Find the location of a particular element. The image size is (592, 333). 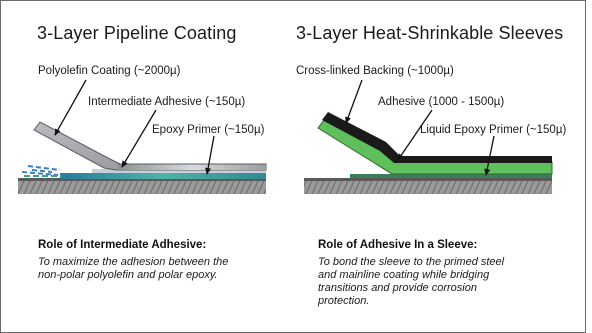

left-leader-layer2 is located at coordinates (139, 138).